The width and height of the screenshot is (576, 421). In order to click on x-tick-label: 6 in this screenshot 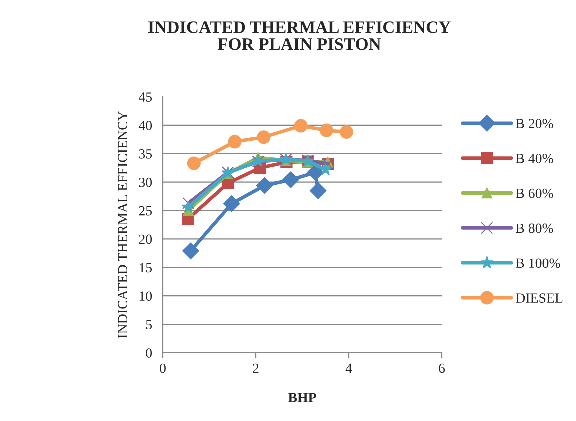, I will do `click(442, 369)`.